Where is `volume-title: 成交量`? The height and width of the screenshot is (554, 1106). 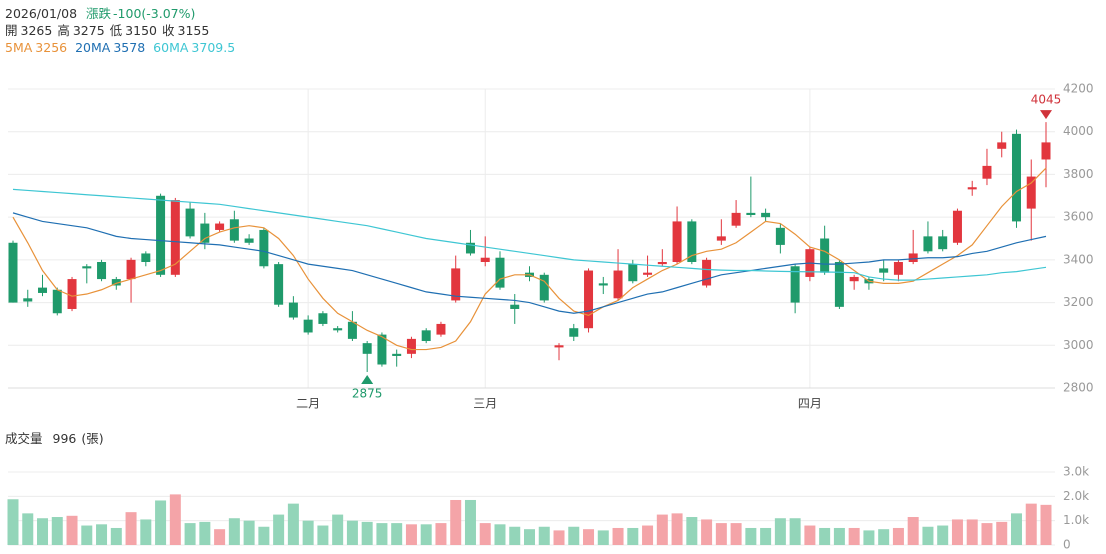 volume-title: 成交量 is located at coordinates (24, 438).